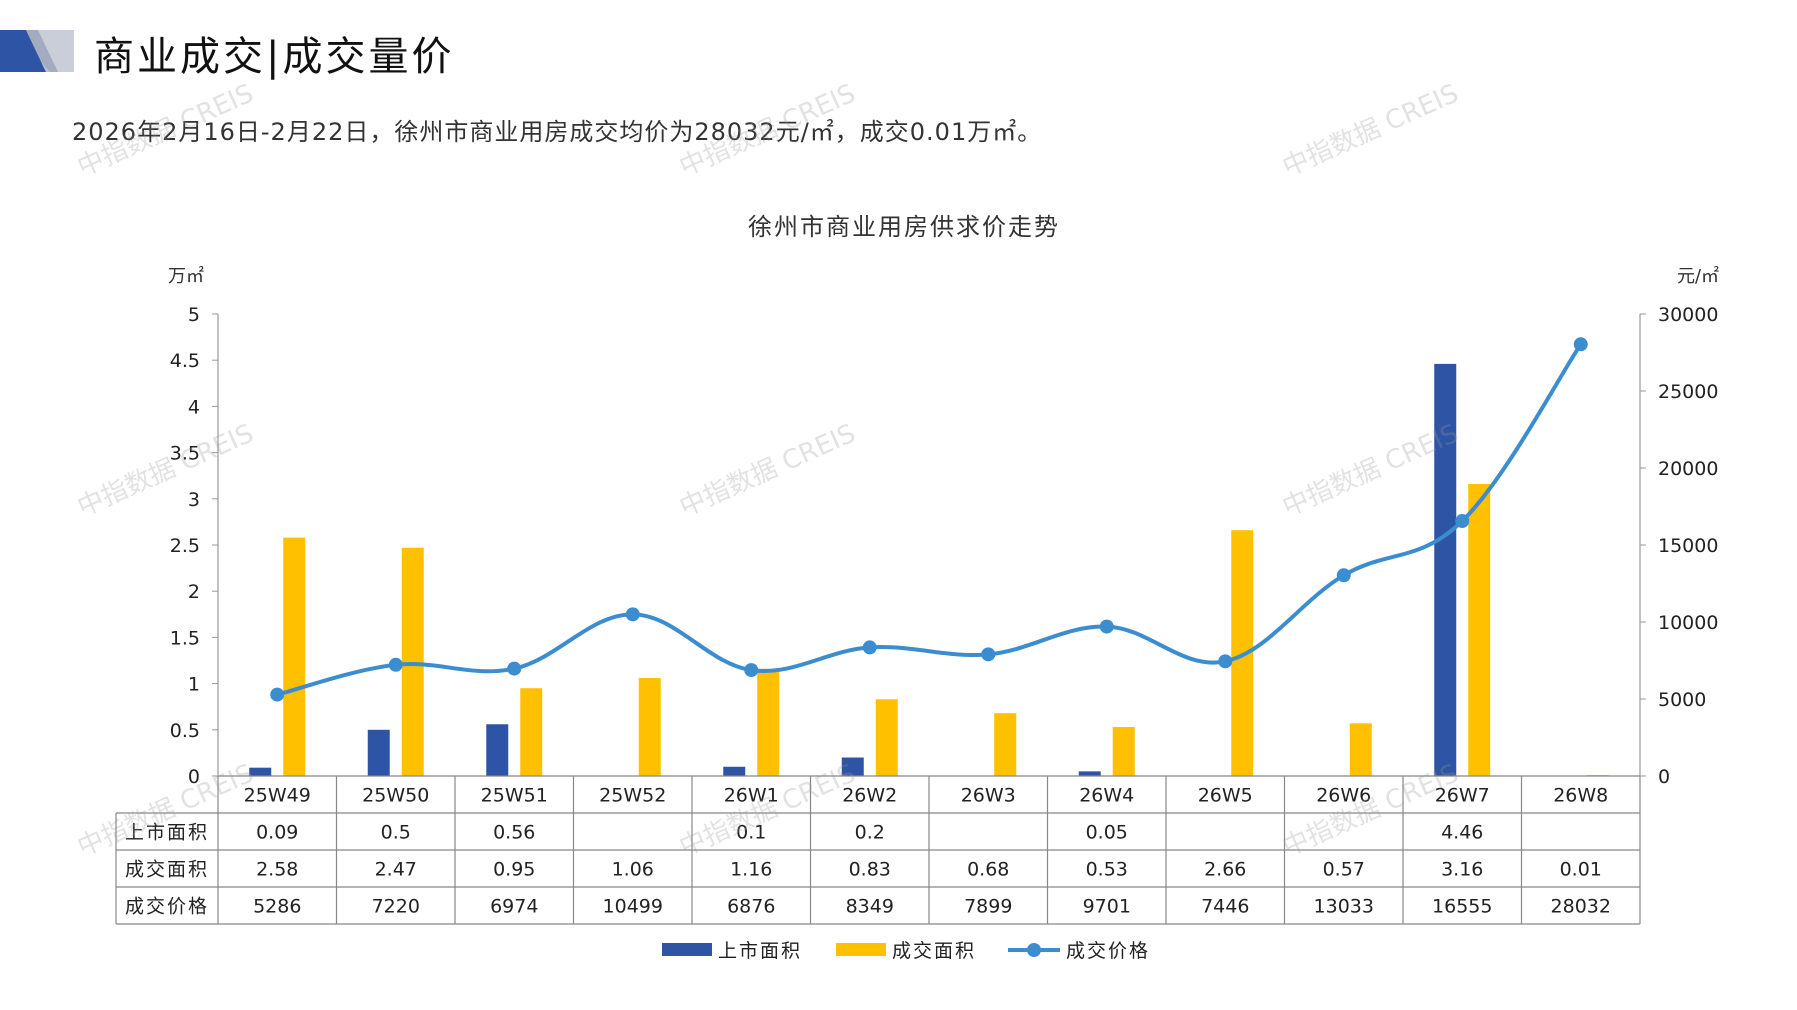  Describe the element at coordinates (1462, 870) in the screenshot. I see `deal-area-value-cell: 3.16` at that location.